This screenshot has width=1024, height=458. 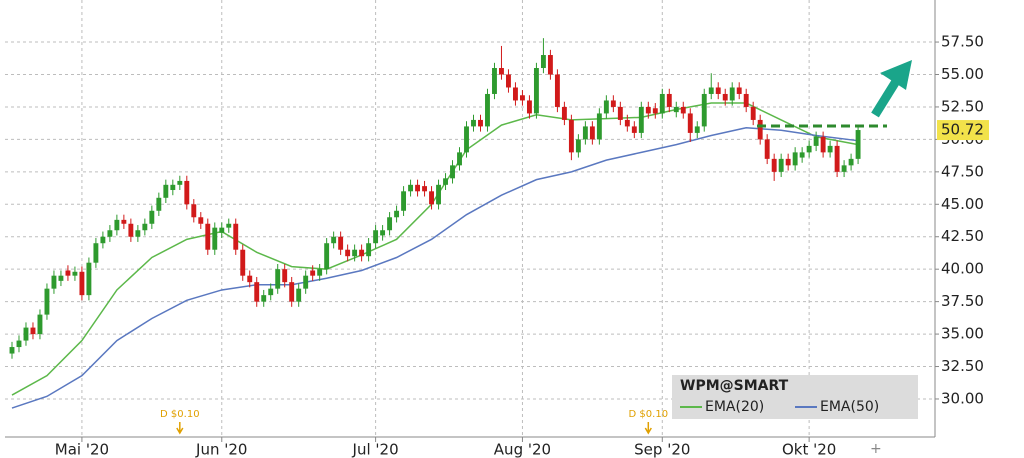 I want to click on x-tick-label: Jun '20, so click(x=221, y=449).